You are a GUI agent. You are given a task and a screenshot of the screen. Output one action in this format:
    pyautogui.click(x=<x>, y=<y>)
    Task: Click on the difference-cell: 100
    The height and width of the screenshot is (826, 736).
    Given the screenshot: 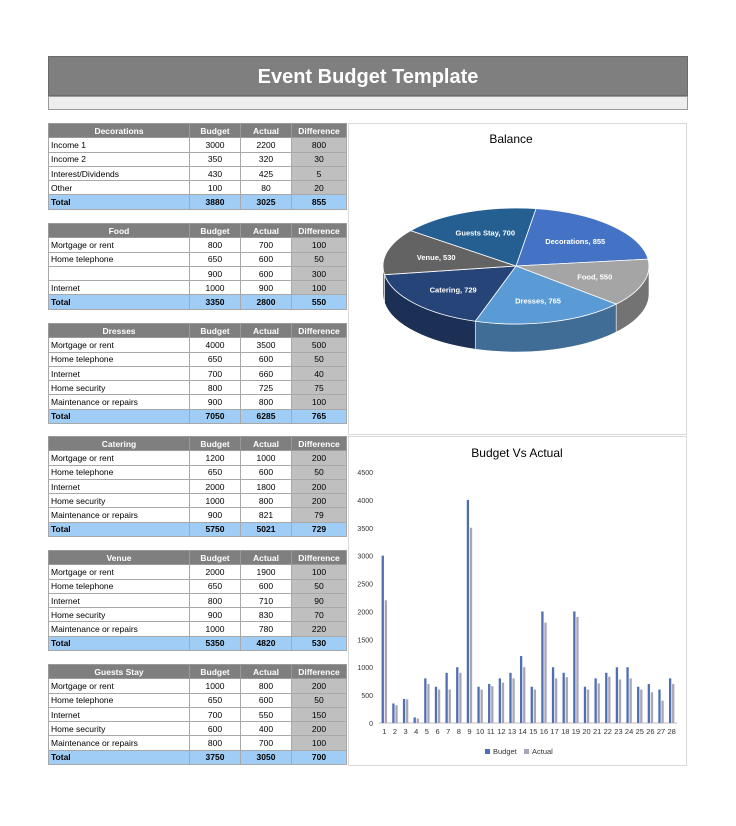 What is the action you would take?
    pyautogui.click(x=319, y=572)
    